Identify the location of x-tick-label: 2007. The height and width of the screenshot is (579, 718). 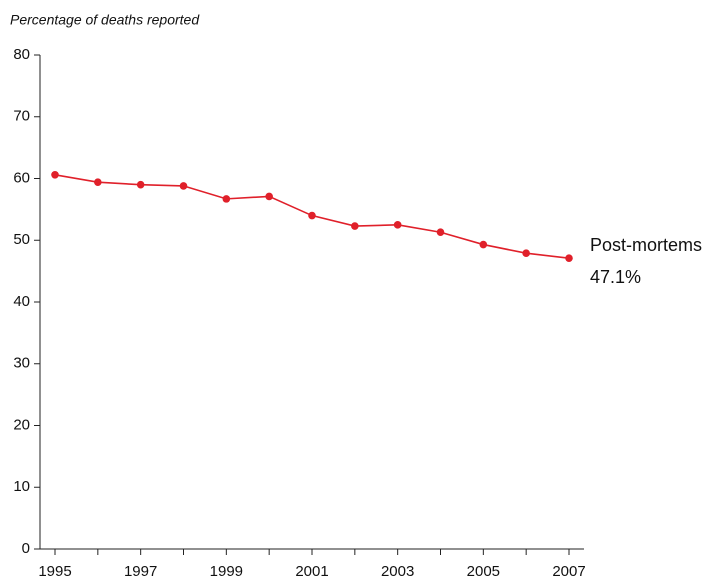
(568, 571).